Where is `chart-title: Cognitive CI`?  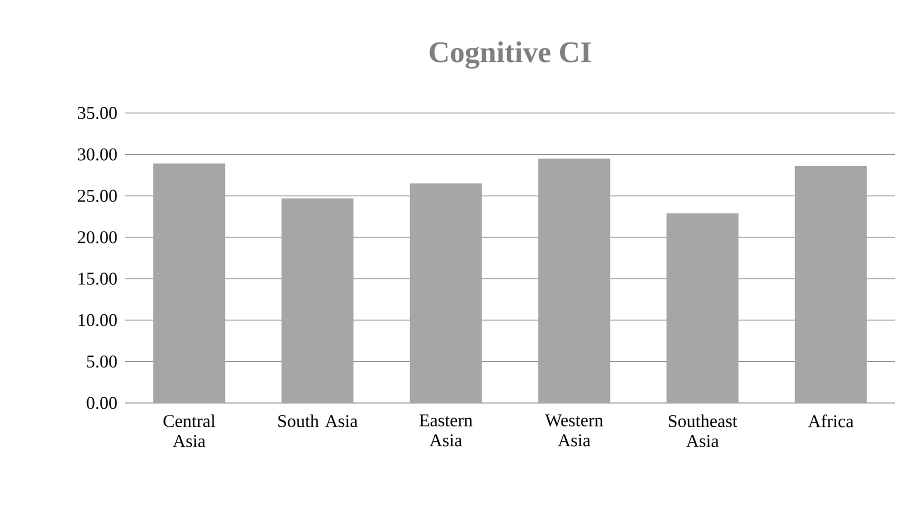
chart-title: Cognitive CI is located at coordinates (510, 55).